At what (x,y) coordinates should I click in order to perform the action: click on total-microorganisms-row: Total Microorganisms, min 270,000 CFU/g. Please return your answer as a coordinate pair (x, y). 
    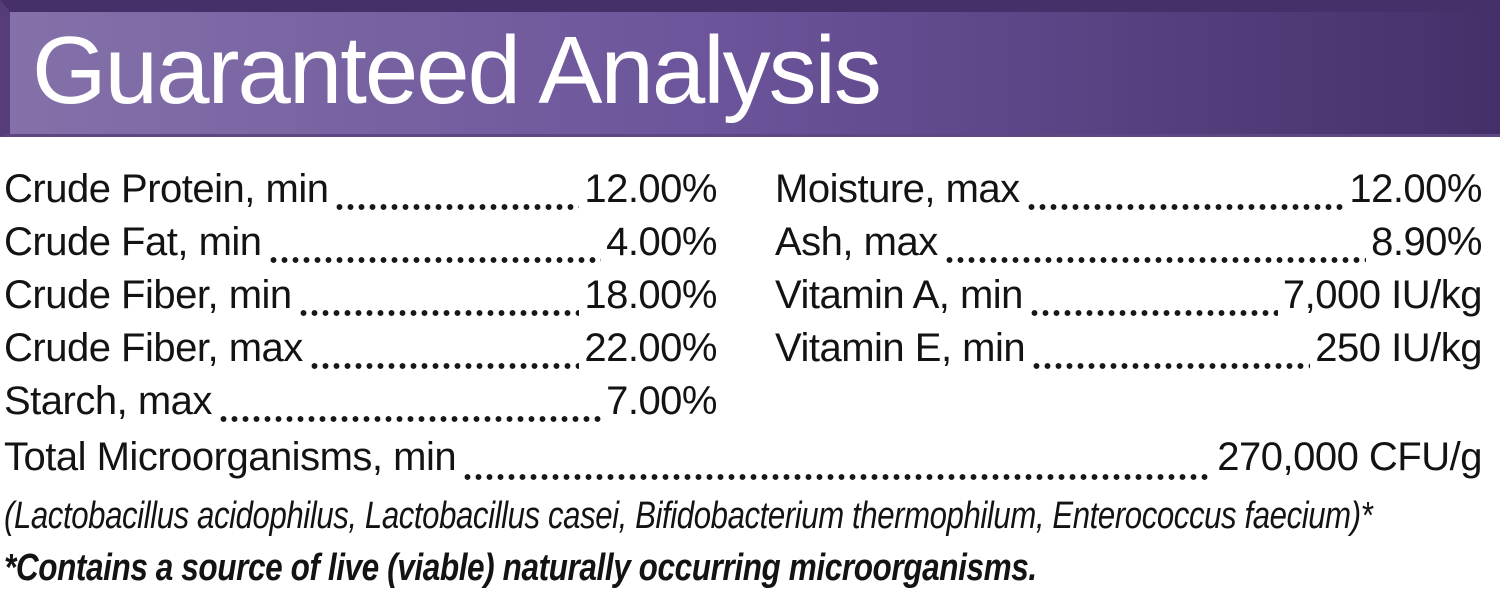
    Looking at the image, I should click on (743, 462).